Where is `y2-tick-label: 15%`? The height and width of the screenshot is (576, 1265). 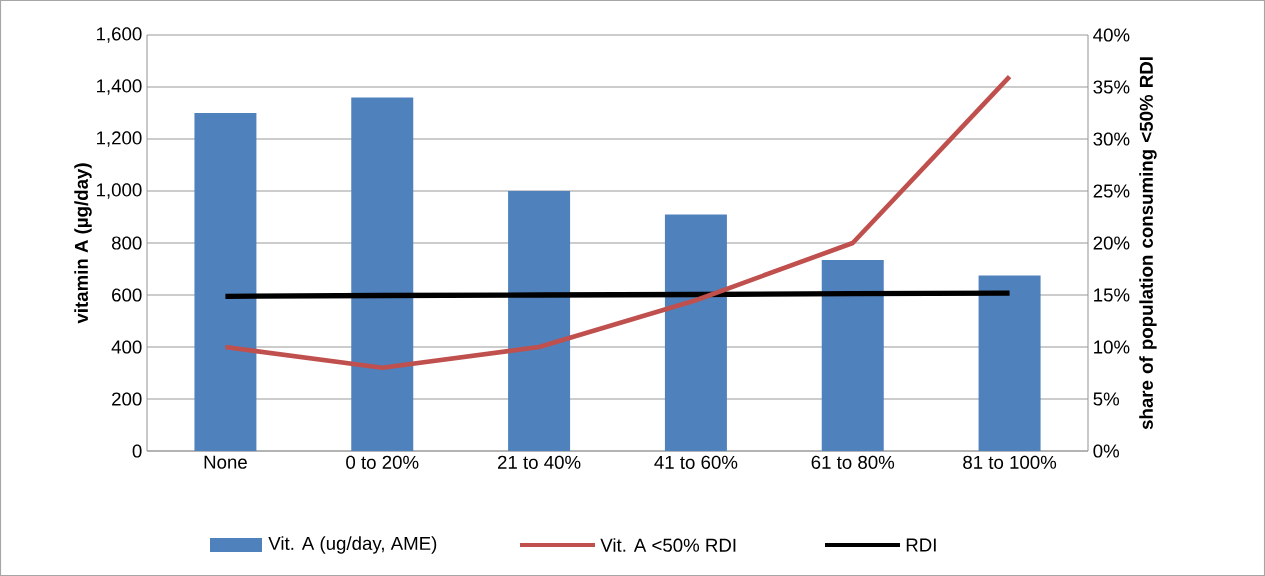
y2-tick-label: 15% is located at coordinates (1112, 295).